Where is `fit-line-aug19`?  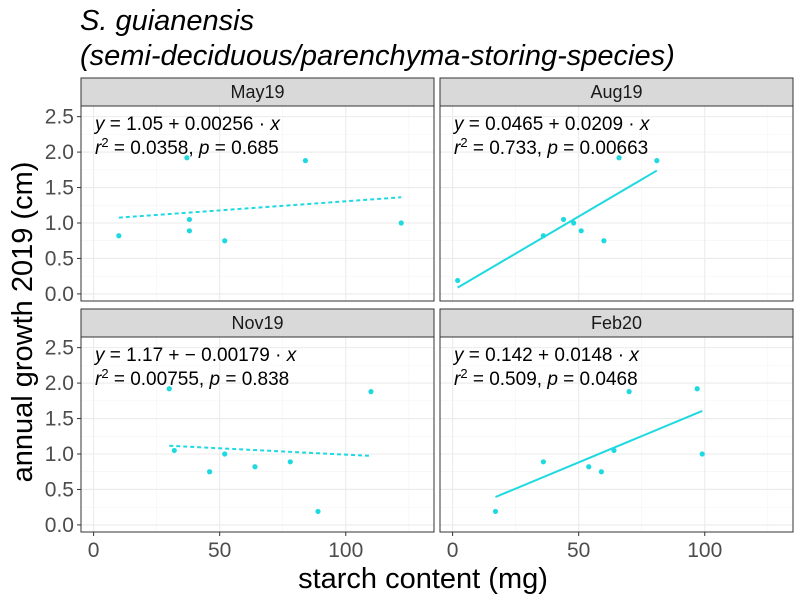 fit-line-aug19 is located at coordinates (557, 229).